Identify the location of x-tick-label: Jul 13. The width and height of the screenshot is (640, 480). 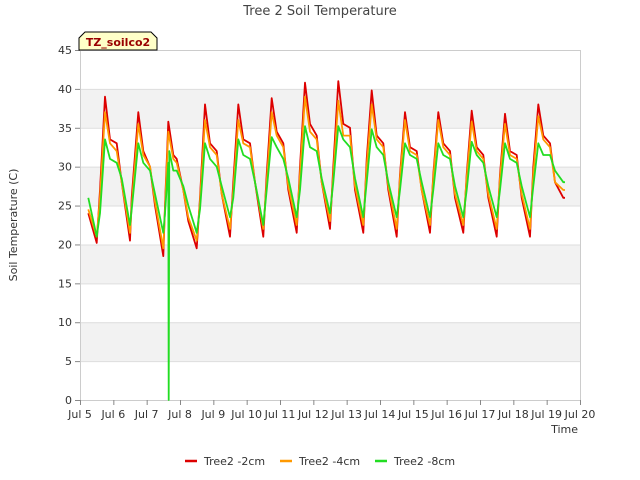
(346, 414).